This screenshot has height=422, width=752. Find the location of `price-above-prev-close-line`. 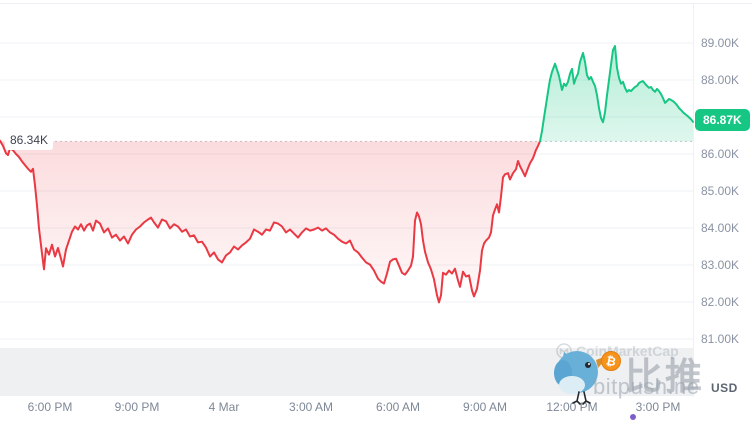

price-above-prev-close-line is located at coordinates (616, 94).